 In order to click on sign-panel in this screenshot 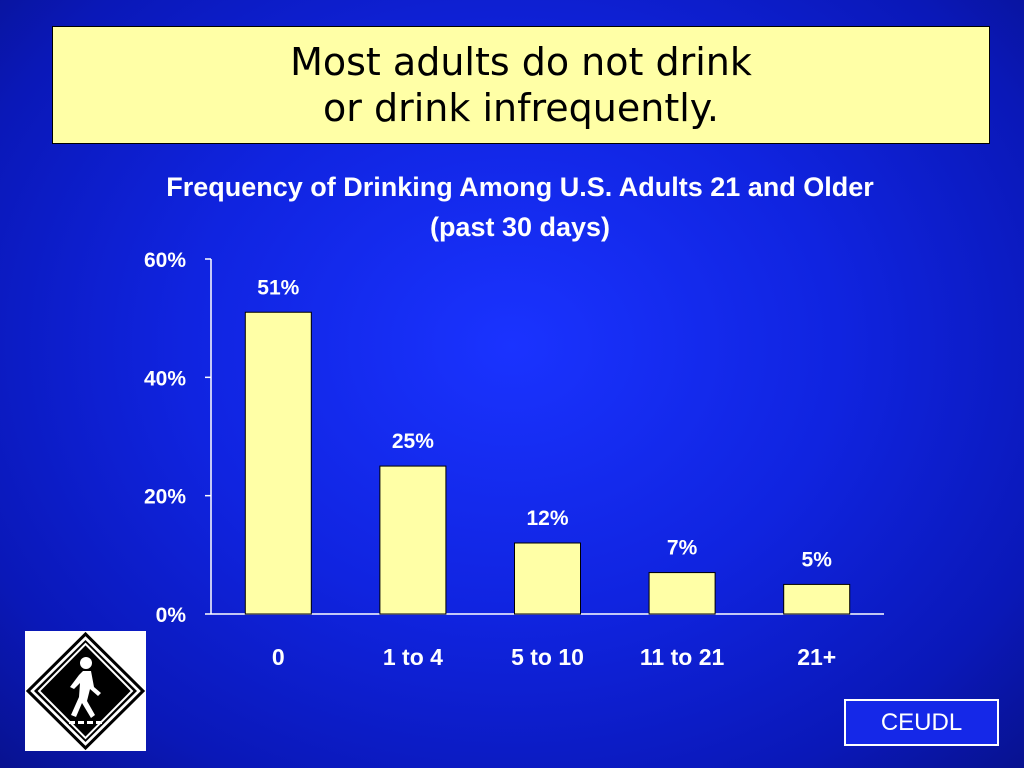, I will do `click(85, 691)`.